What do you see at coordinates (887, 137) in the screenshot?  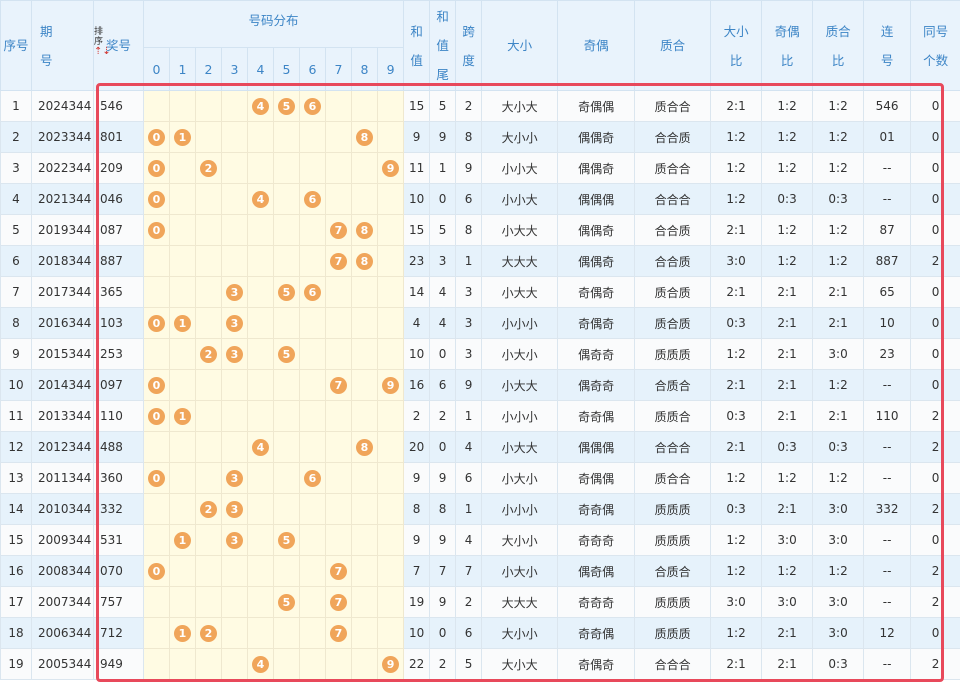 I see `cell: 01` at bounding box center [887, 137].